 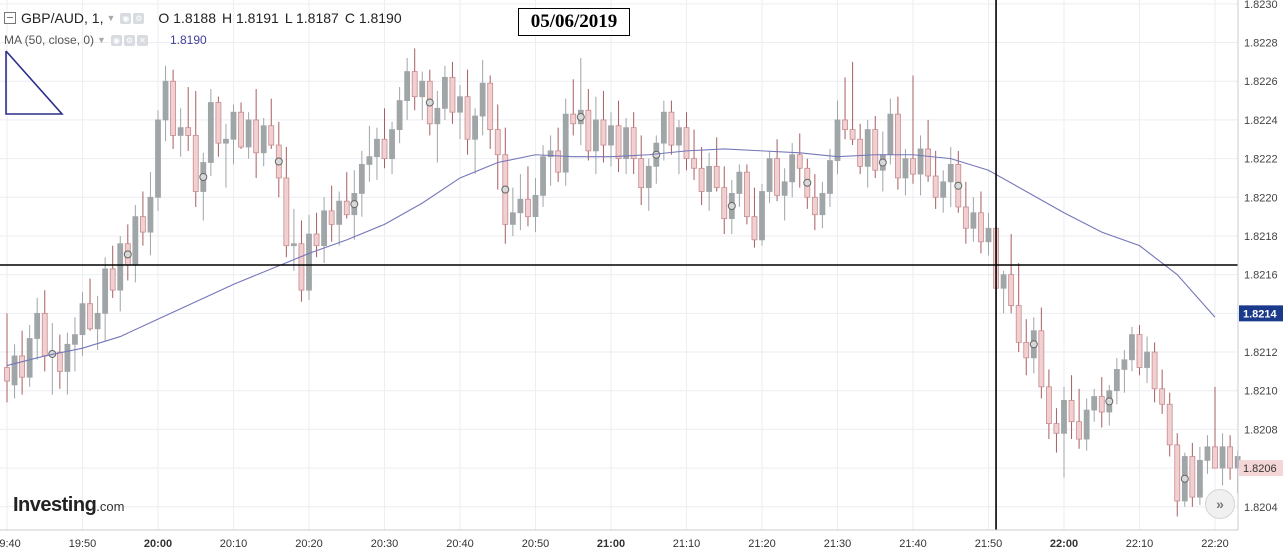 What do you see at coordinates (460, 544) in the screenshot?
I see `x-tick-label: 20:40` at bounding box center [460, 544].